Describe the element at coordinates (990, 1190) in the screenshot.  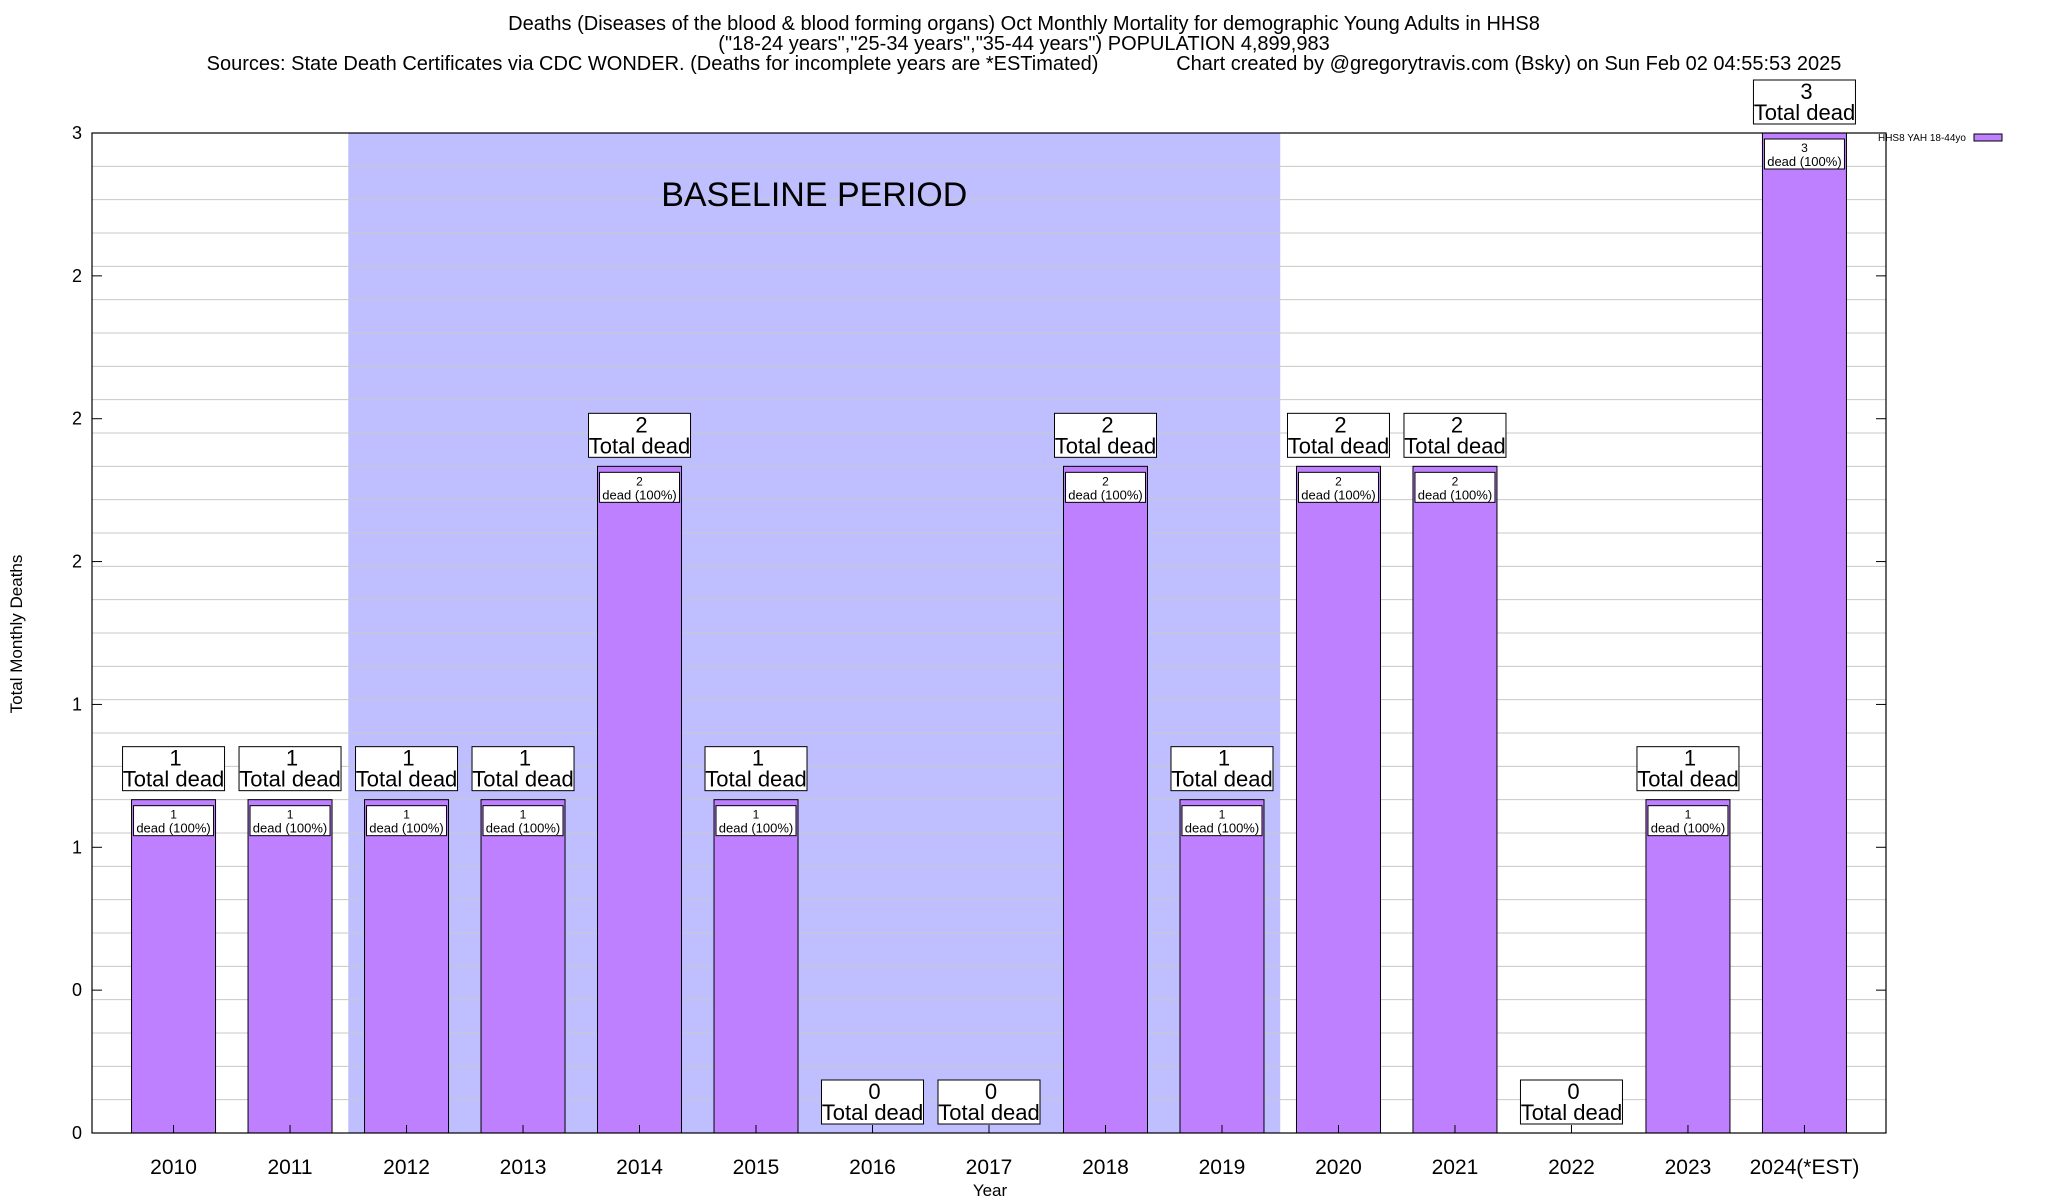
I see `x-axis-title: Year` at that location.